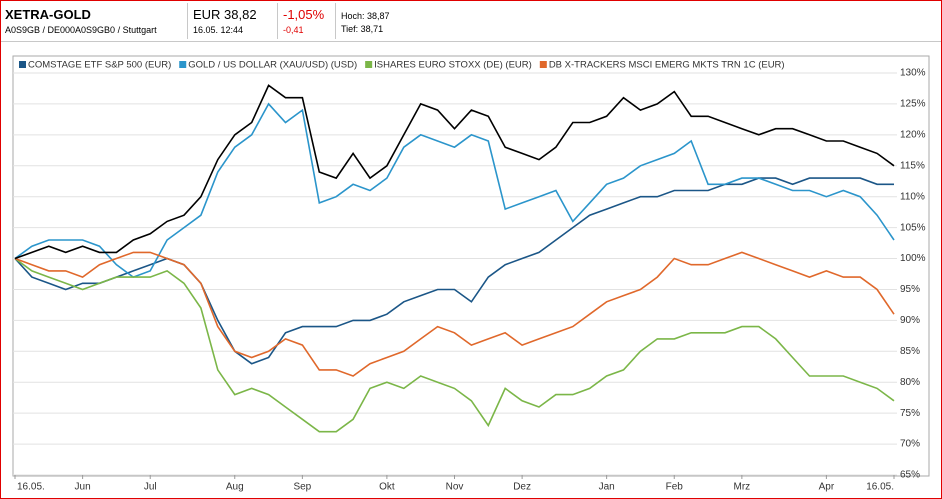  What do you see at coordinates (83, 487) in the screenshot?
I see `x-tick-label: Jun` at bounding box center [83, 487].